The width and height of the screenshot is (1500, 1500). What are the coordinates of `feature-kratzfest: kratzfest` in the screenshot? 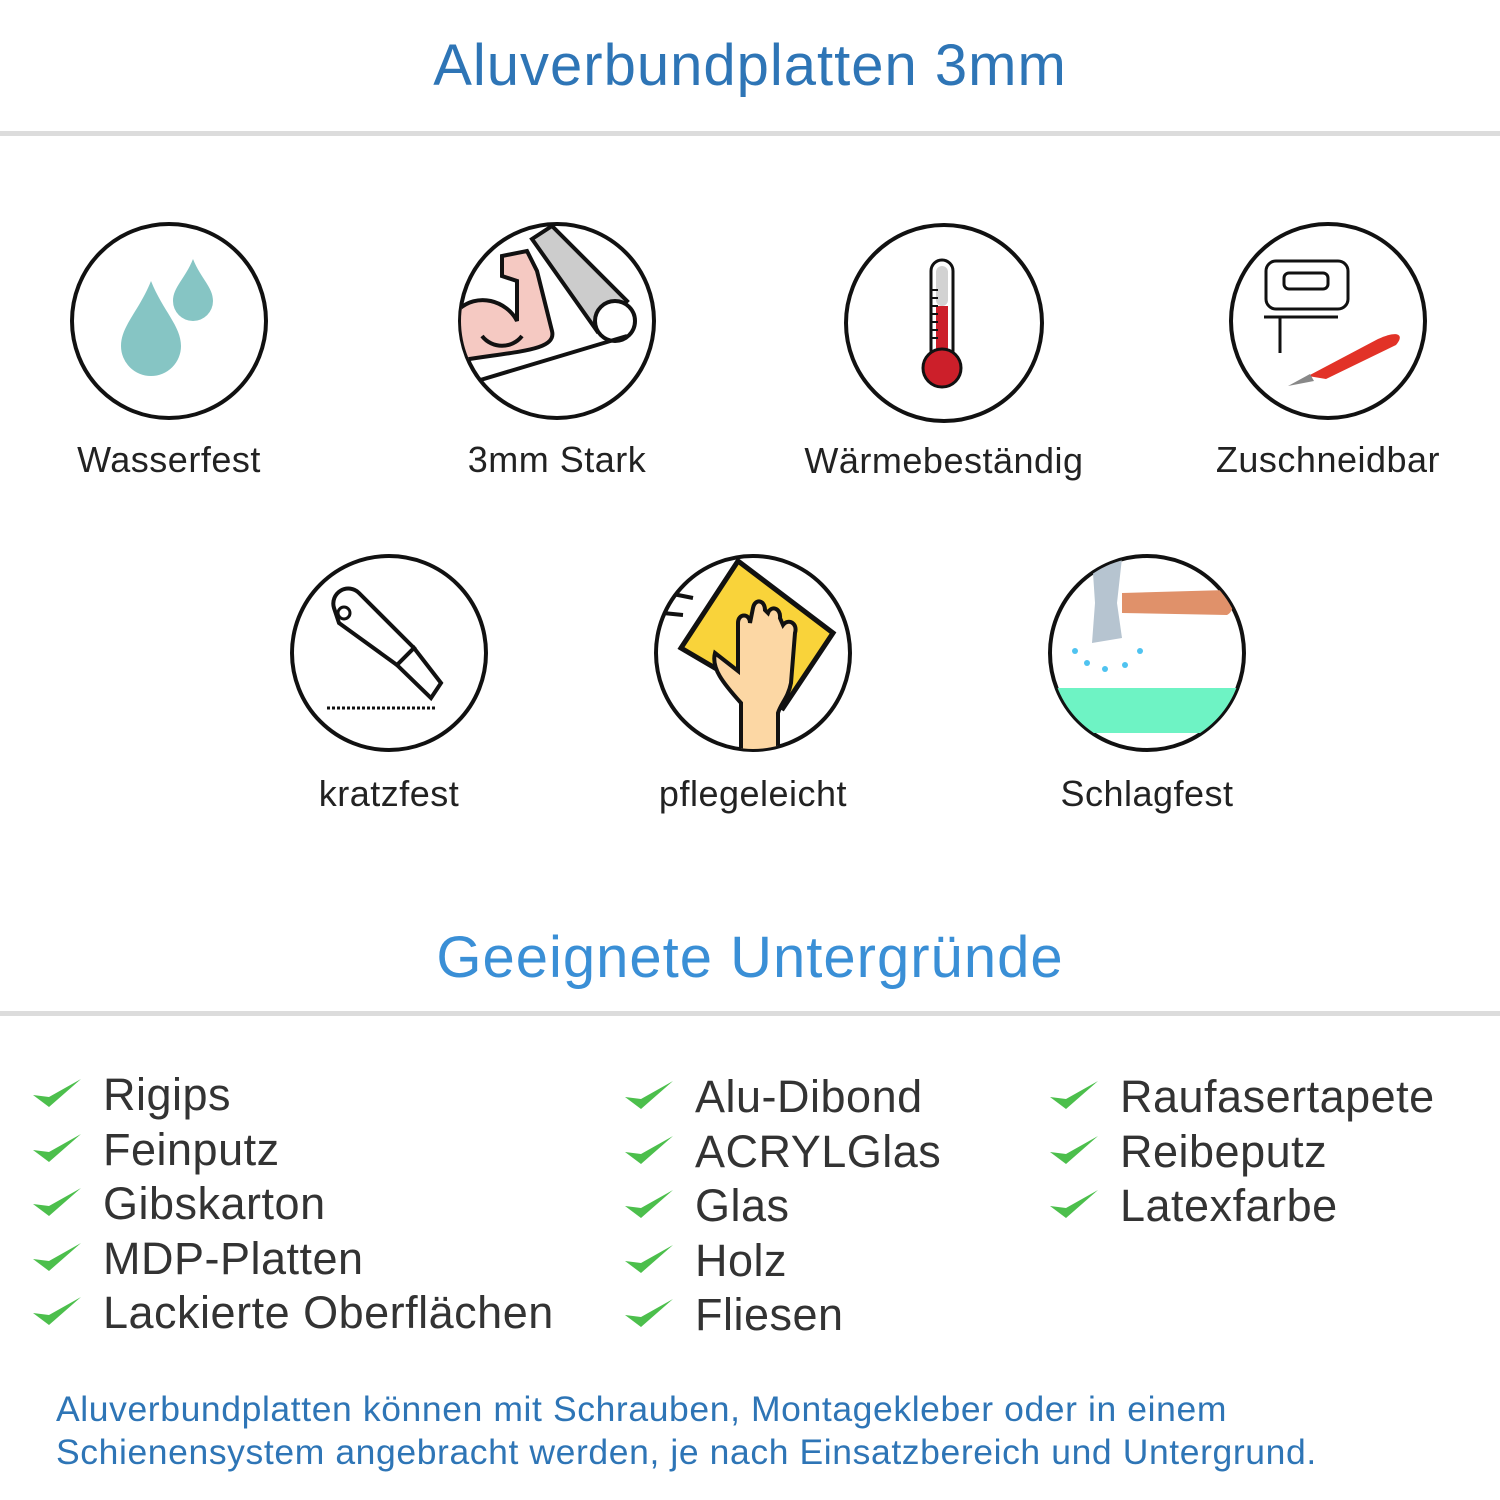 It's located at (389, 684).